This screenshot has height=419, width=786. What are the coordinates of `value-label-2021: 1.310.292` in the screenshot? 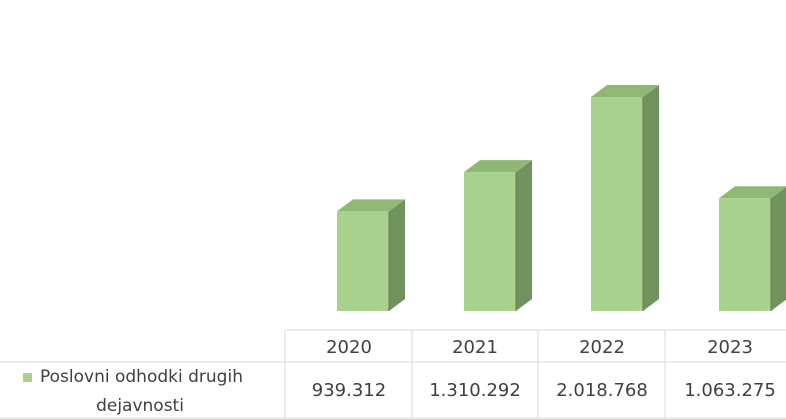 It's located at (475, 390).